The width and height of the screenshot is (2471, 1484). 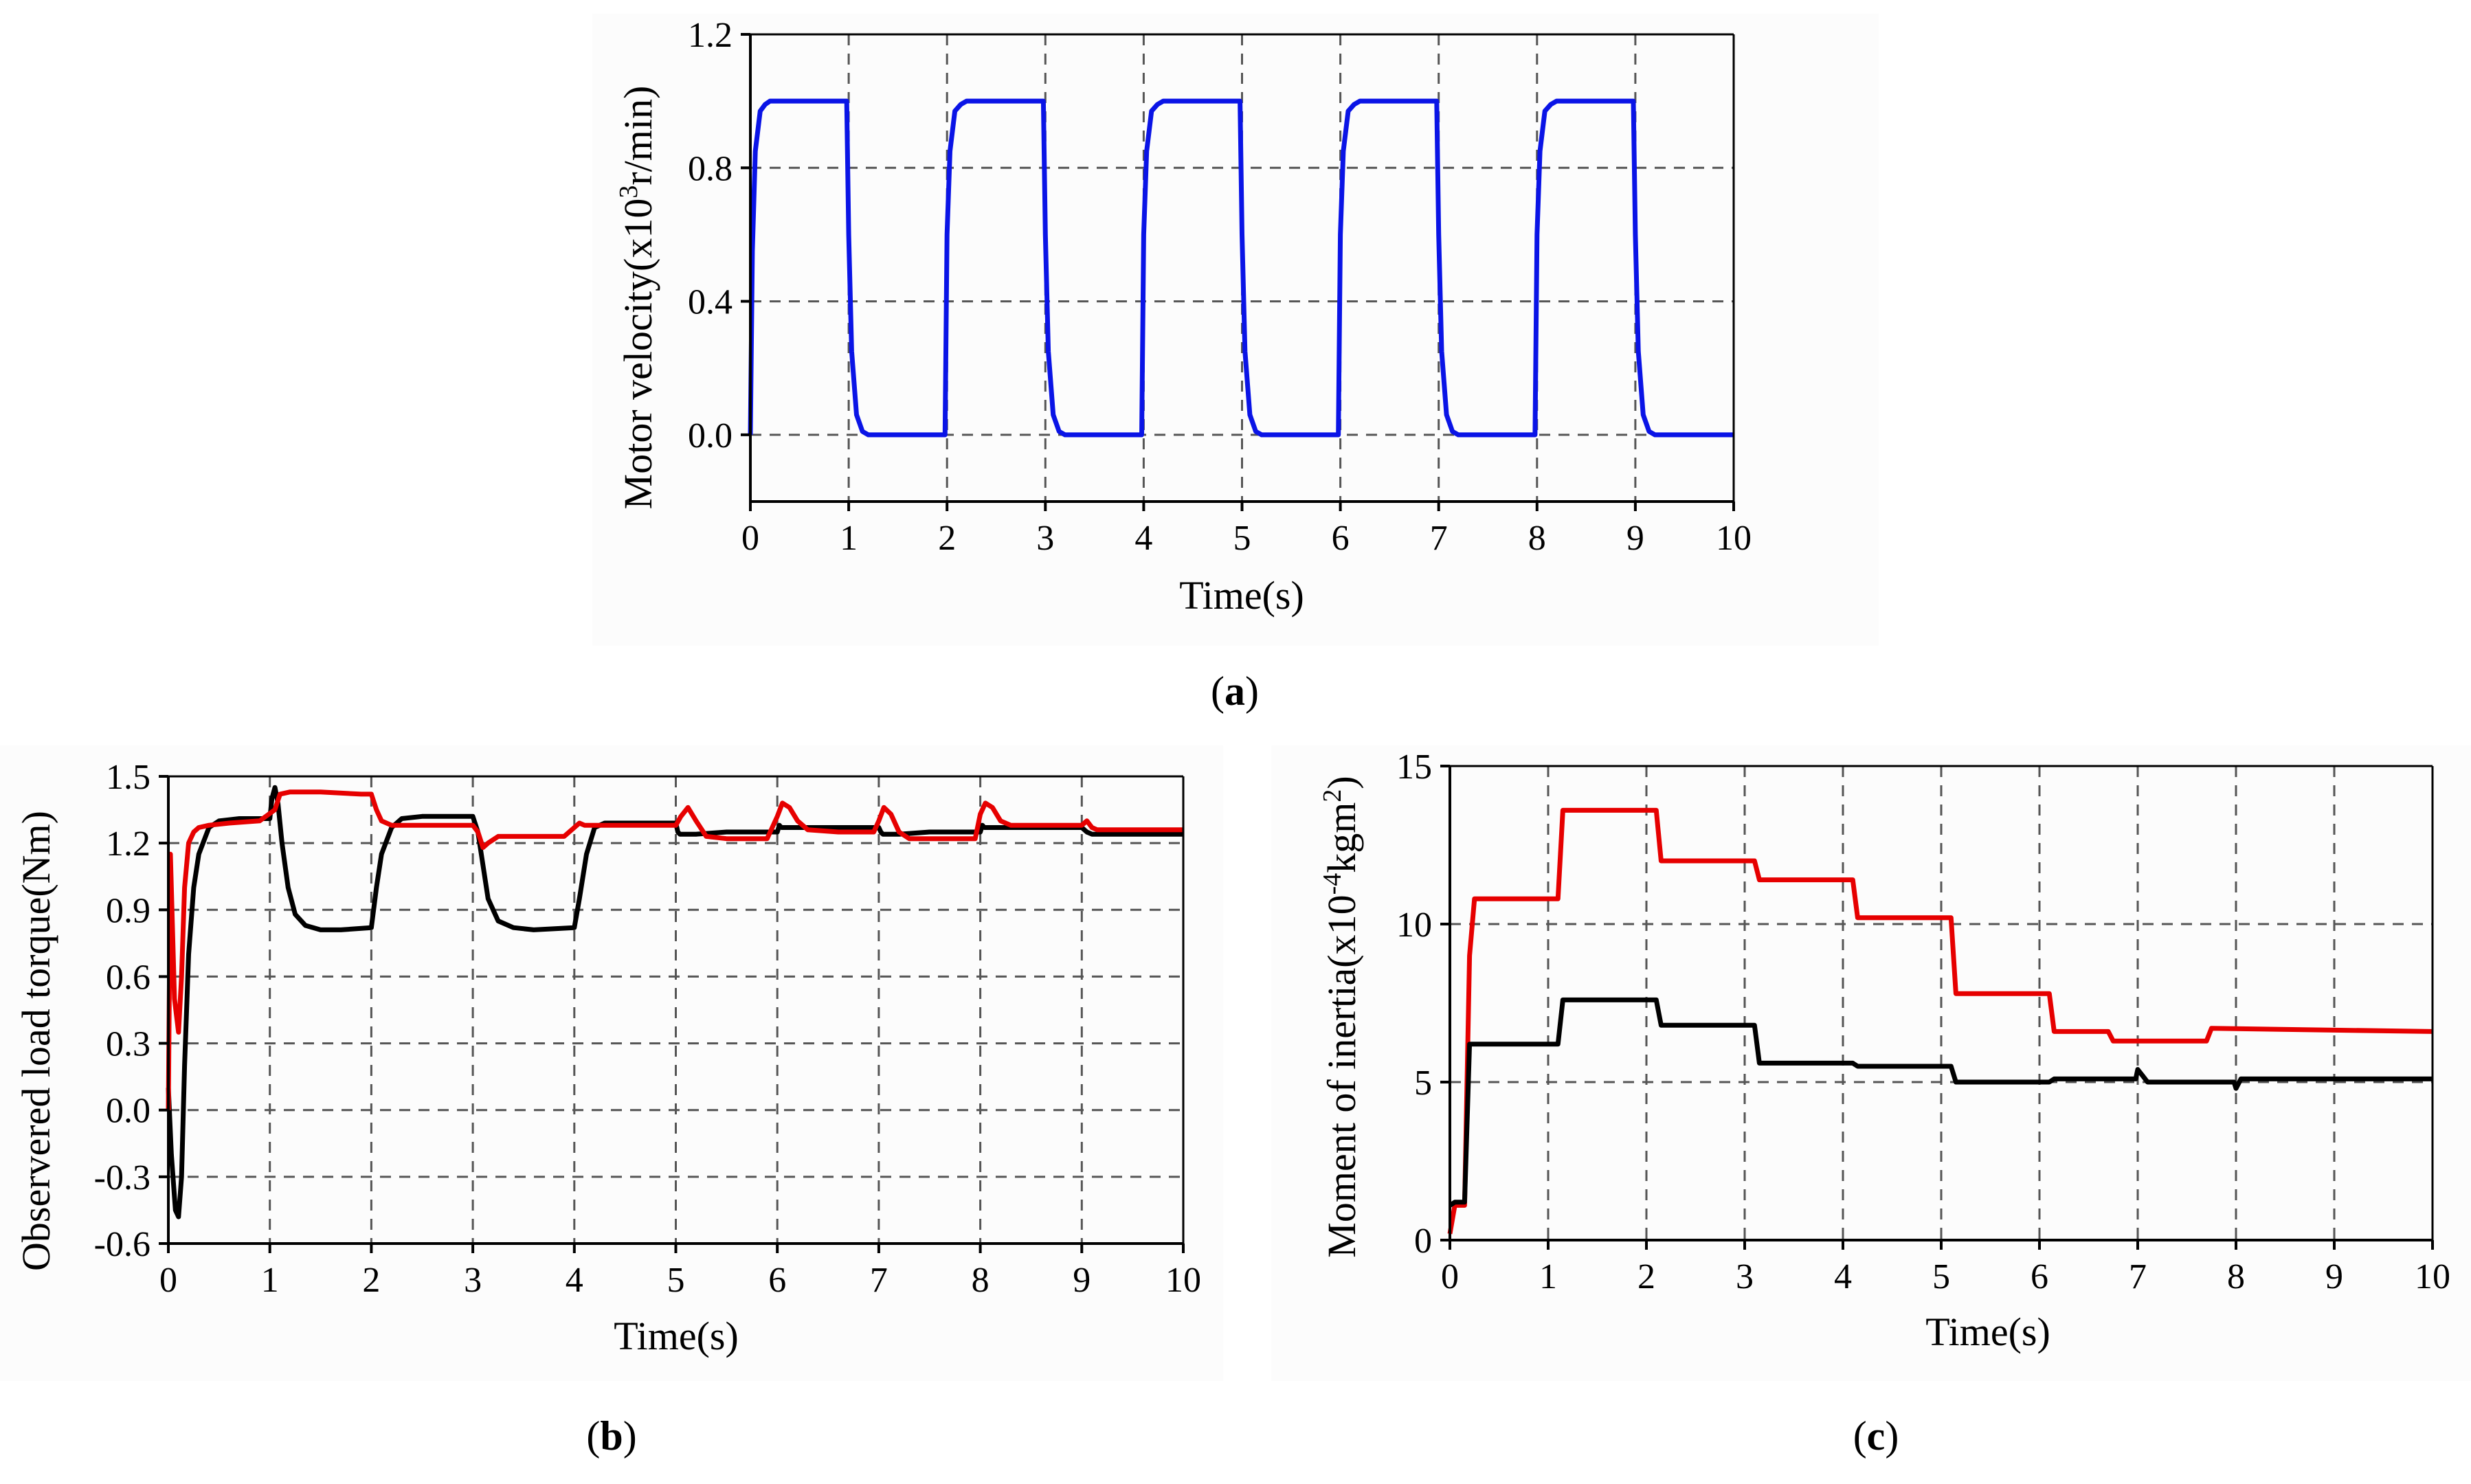 I want to click on chart-b-xtick-label-0: 0, so click(x=168, y=1280).